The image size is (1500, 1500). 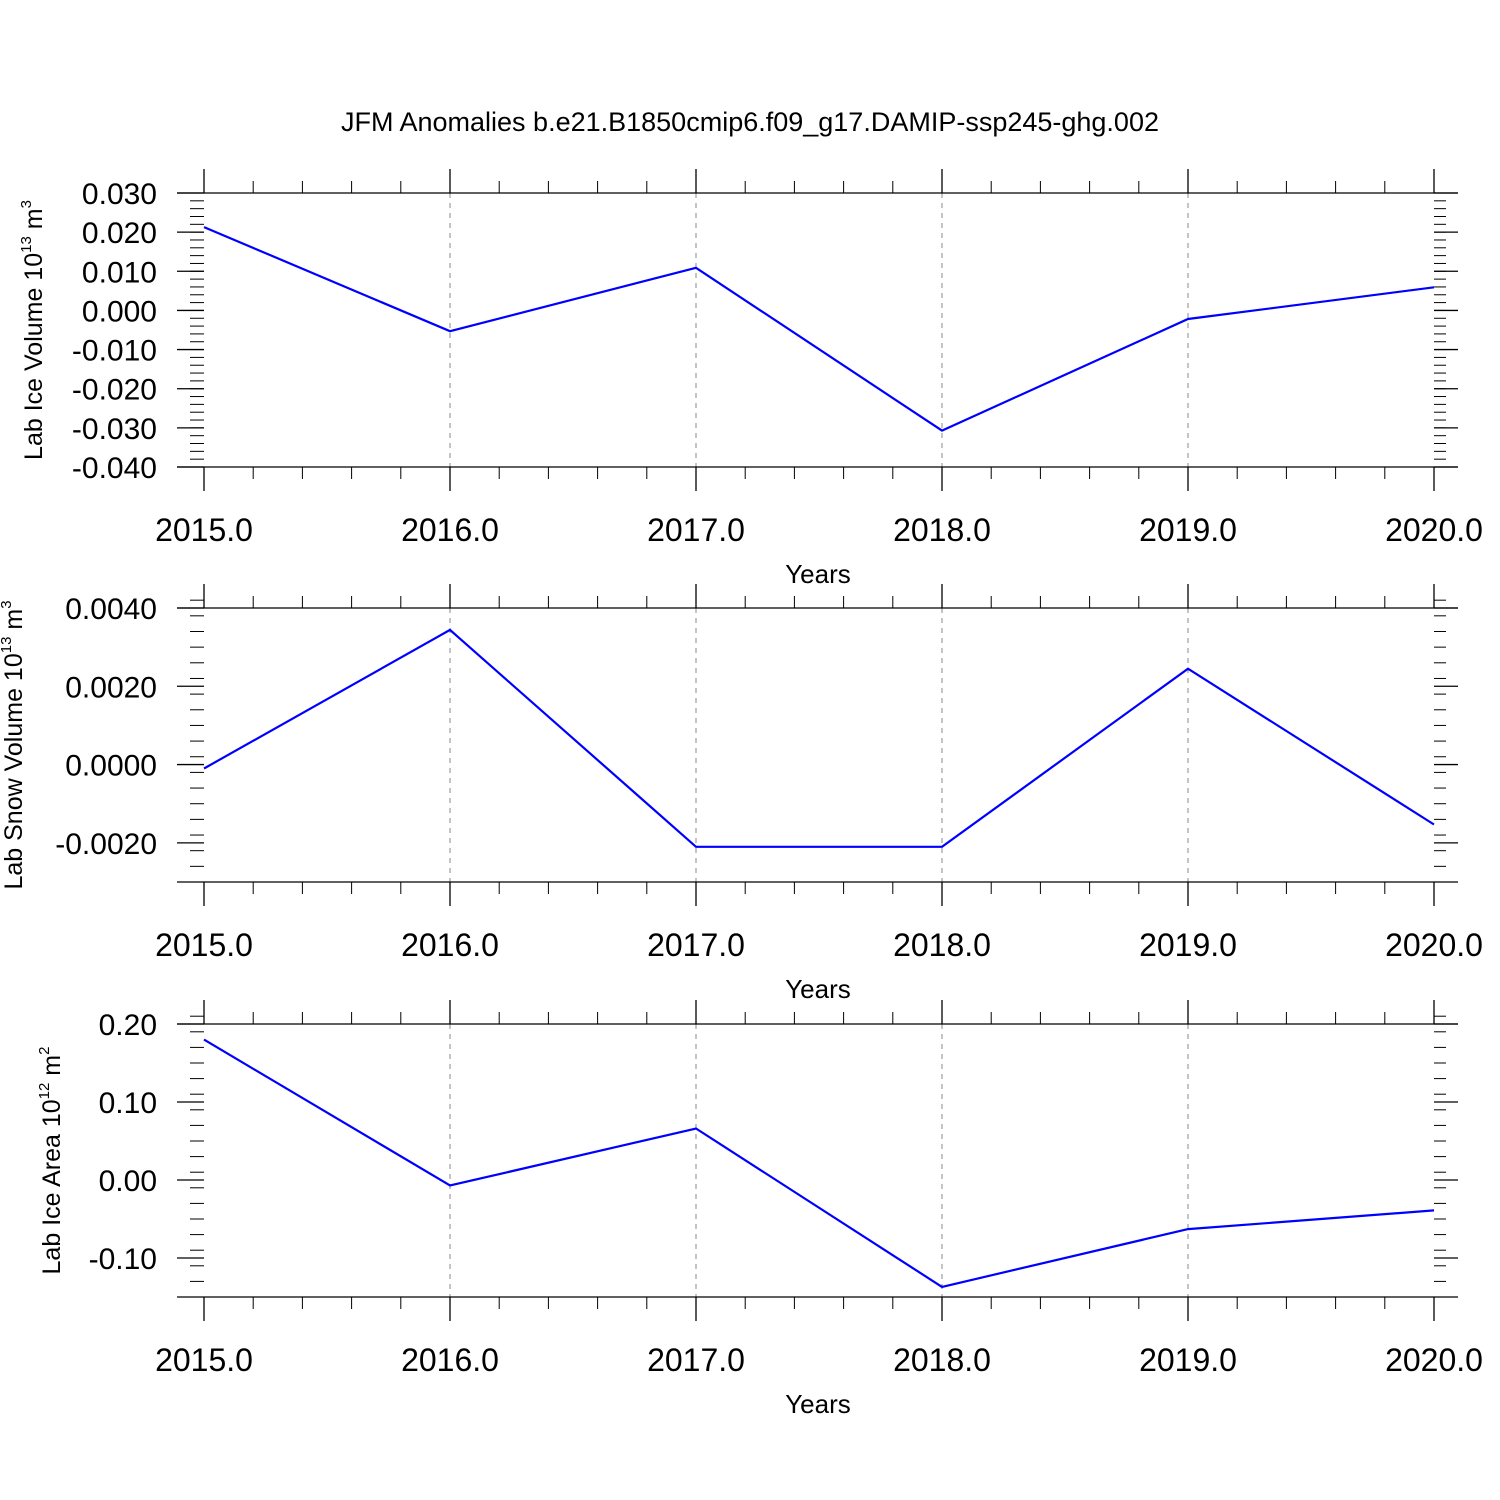 I want to click on y-tick-label: 0.20, so click(x=128, y=1025).